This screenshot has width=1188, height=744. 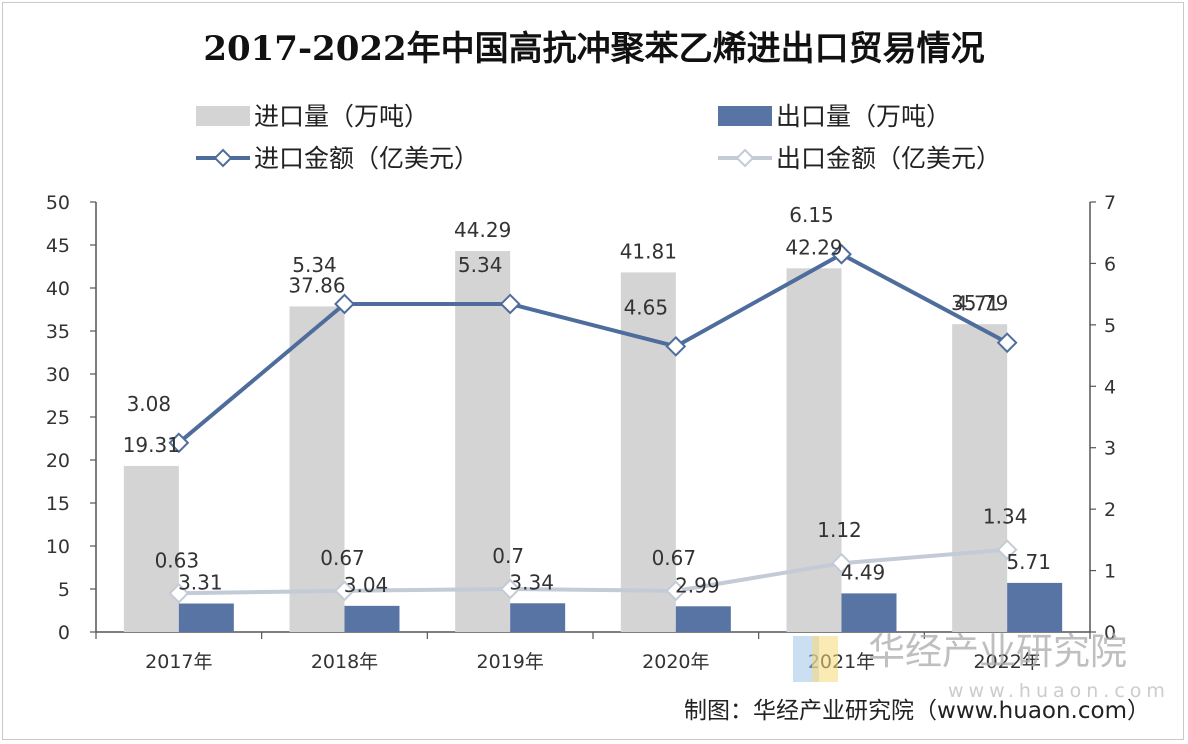 I want to click on x-tick-label: 2020年, so click(x=675, y=662).